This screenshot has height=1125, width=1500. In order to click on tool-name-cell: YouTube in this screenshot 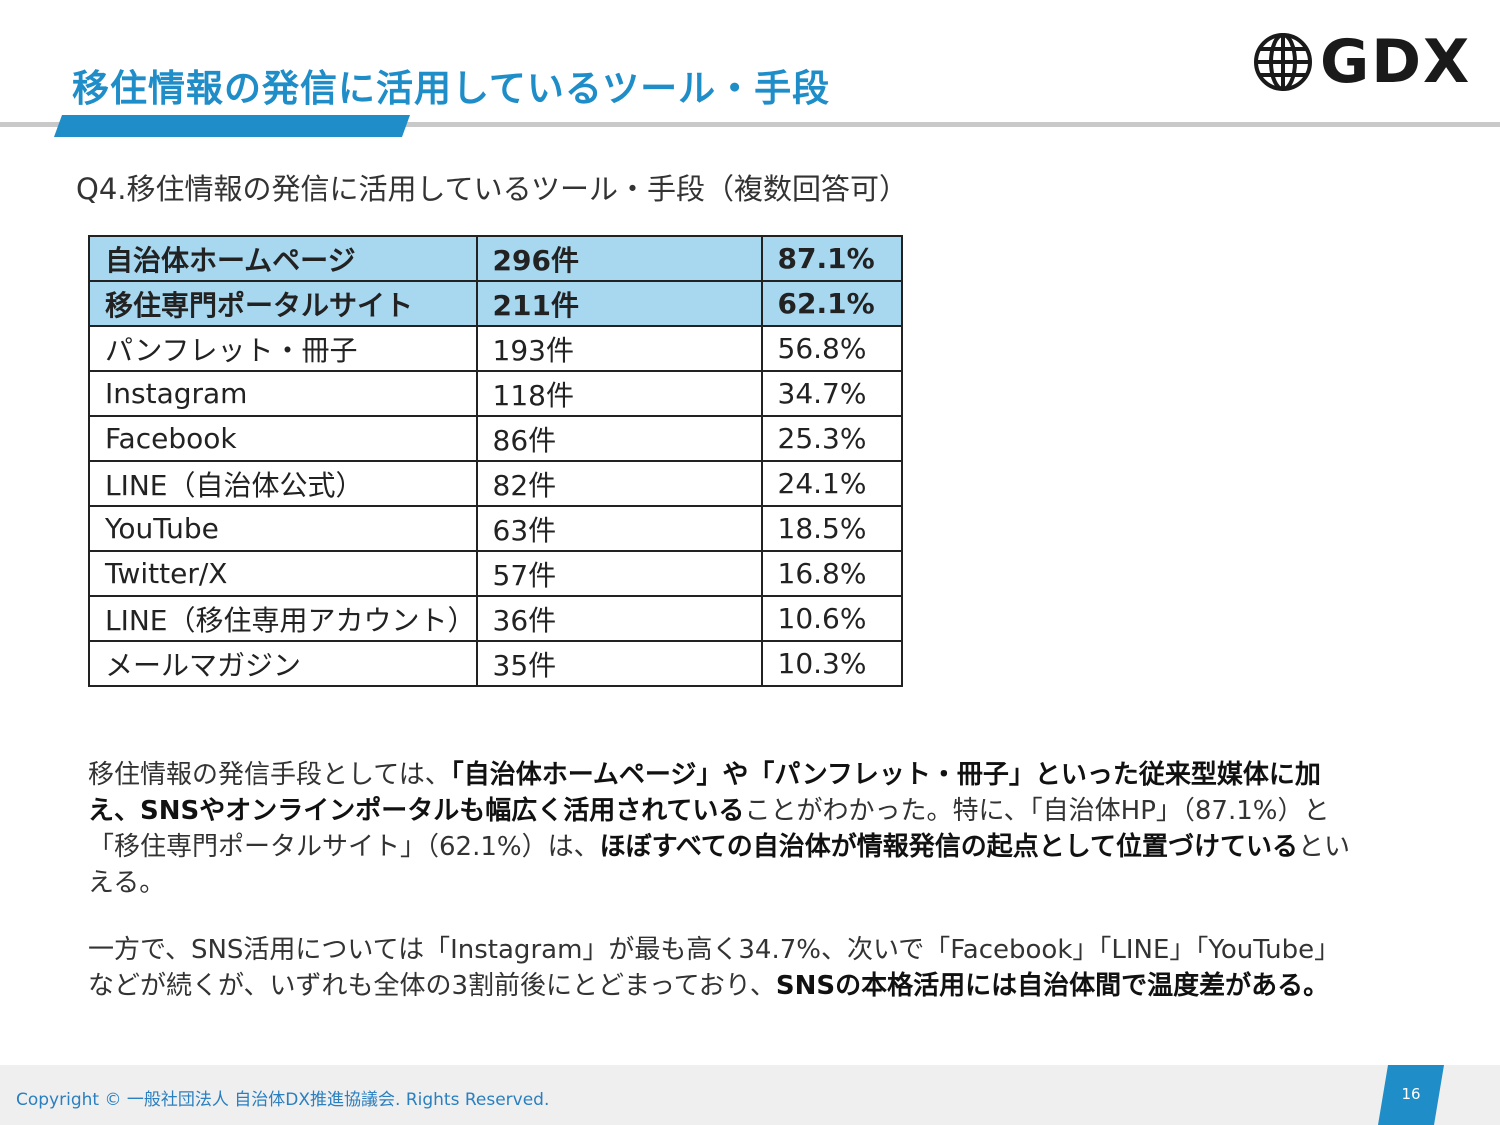, I will do `click(283, 528)`.